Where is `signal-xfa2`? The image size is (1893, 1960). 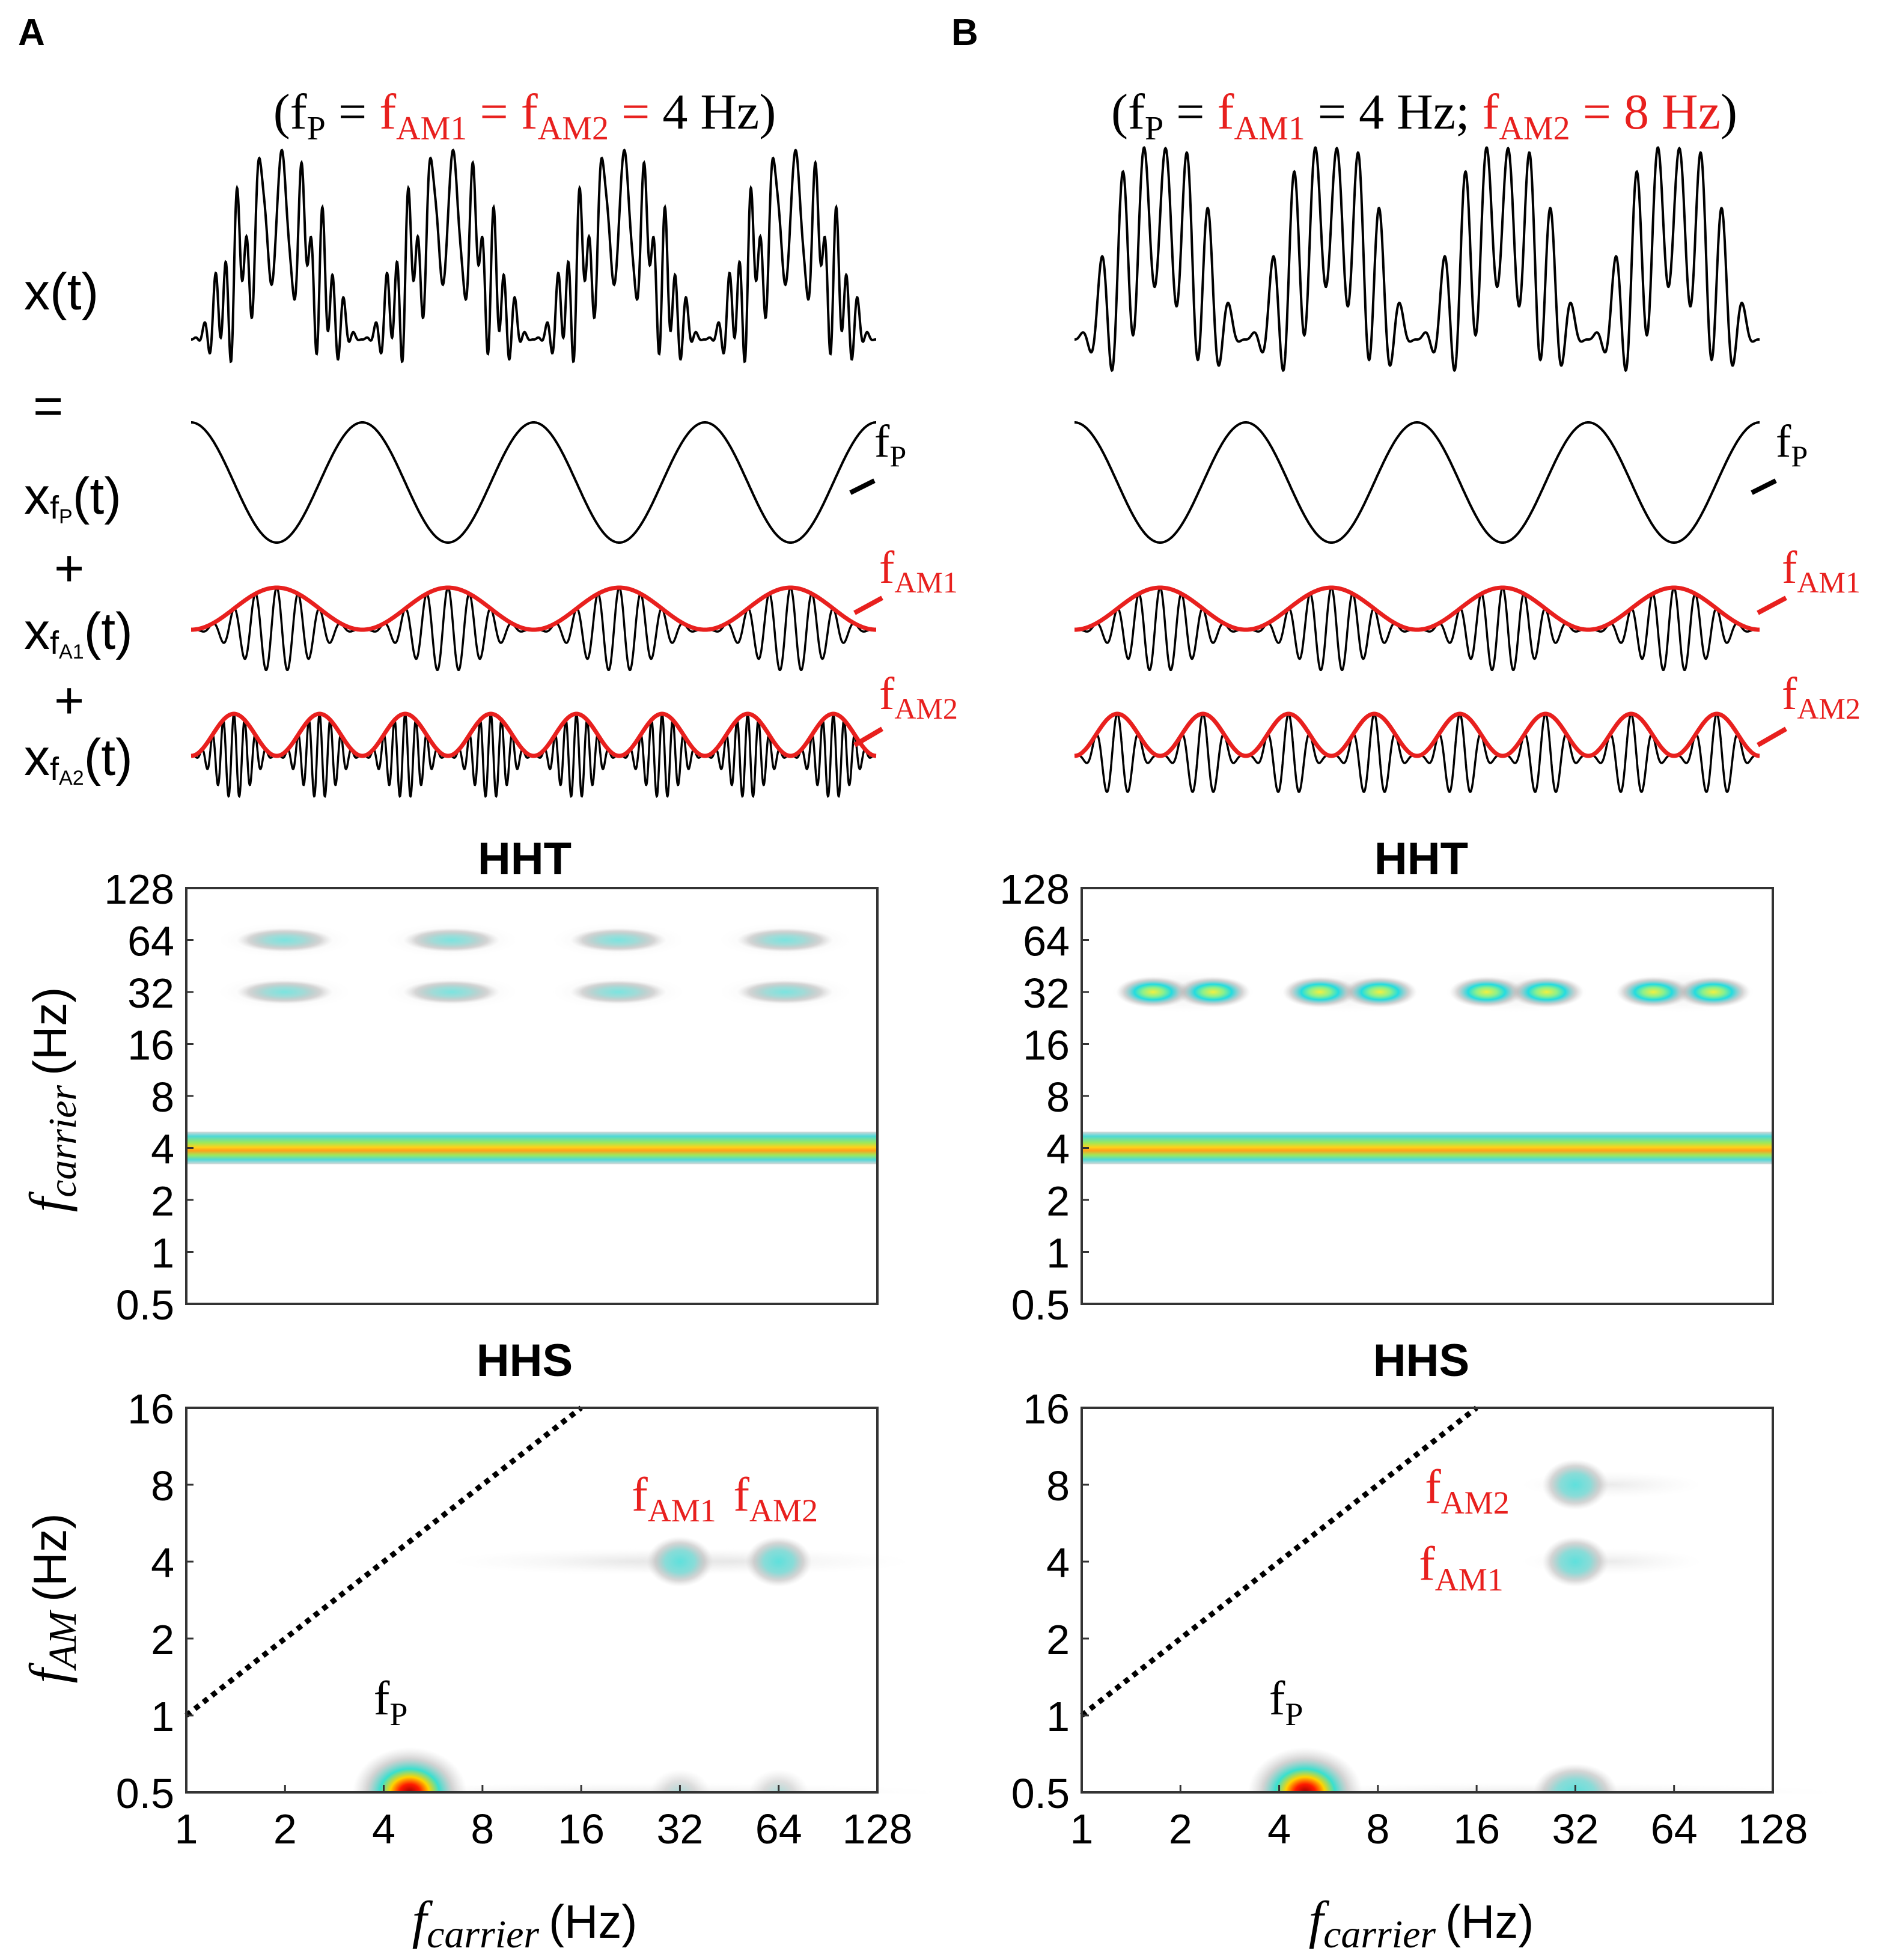 signal-xfa2 is located at coordinates (1417, 753).